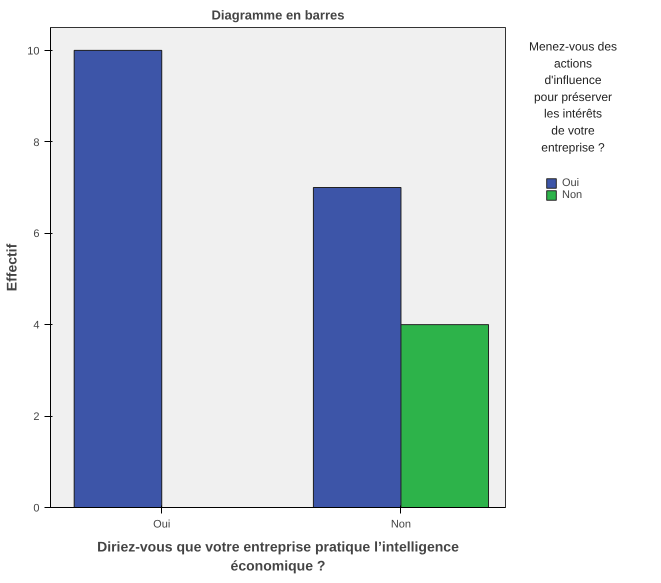 The image size is (661, 583). I want to click on y-tick-label: 6, so click(36, 234).